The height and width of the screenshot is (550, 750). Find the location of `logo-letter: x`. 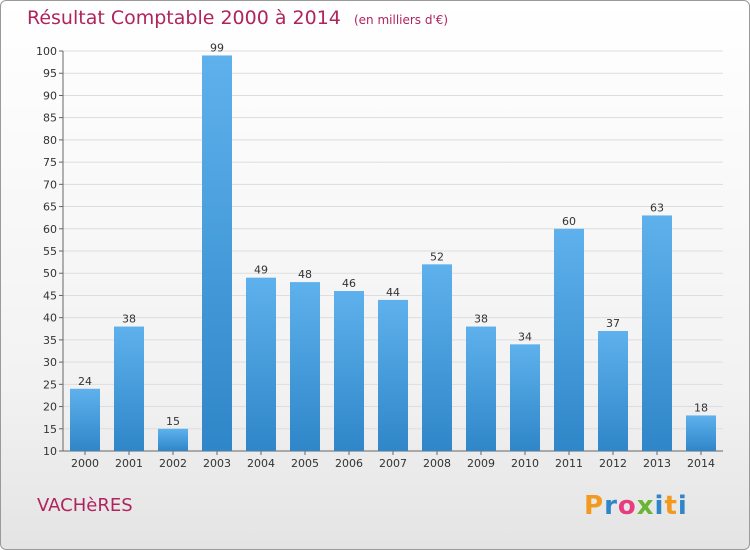

logo-letter: x is located at coordinates (645, 506).